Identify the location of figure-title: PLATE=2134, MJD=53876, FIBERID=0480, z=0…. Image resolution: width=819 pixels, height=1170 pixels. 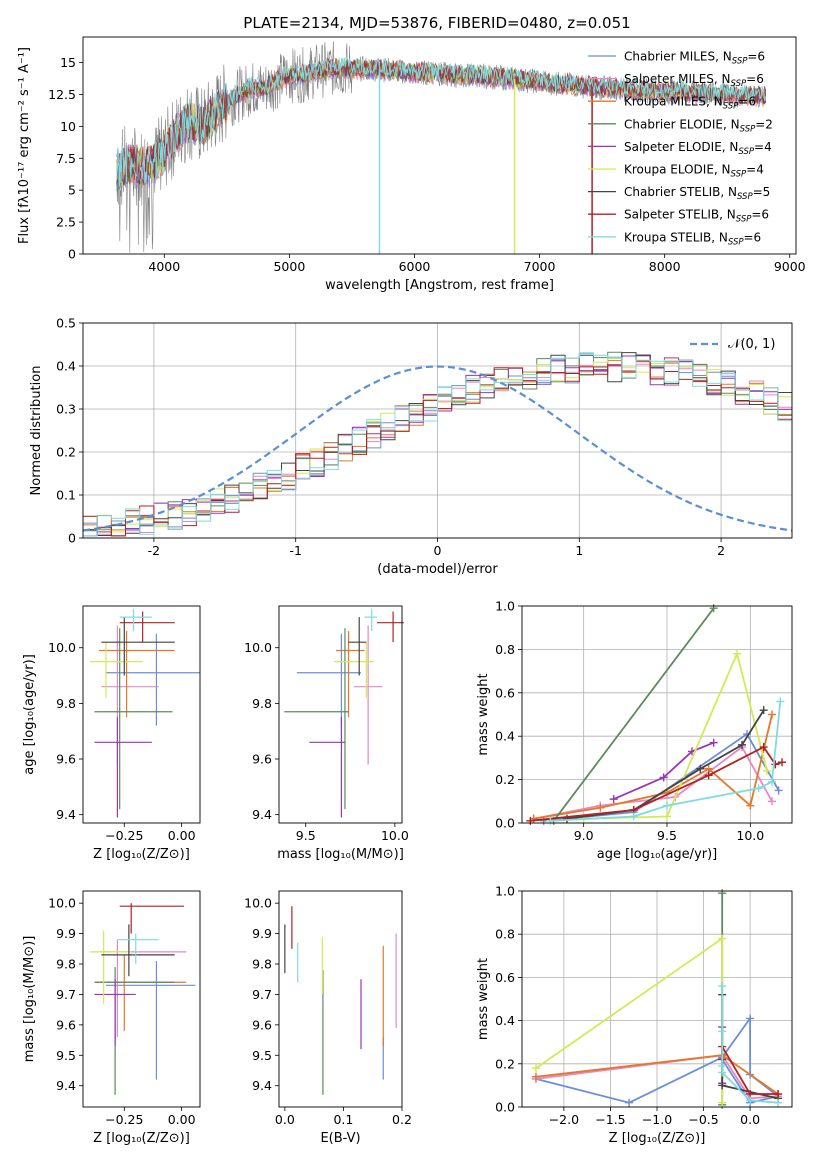
(436, 23).